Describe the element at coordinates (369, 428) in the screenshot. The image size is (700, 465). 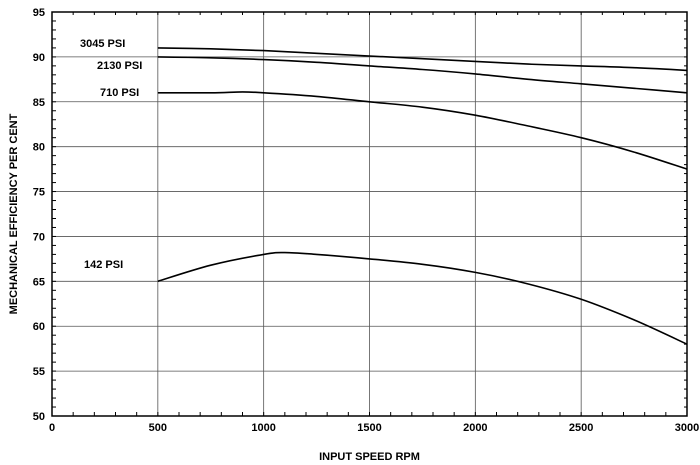
I see `x-tick-label: 1500` at that location.